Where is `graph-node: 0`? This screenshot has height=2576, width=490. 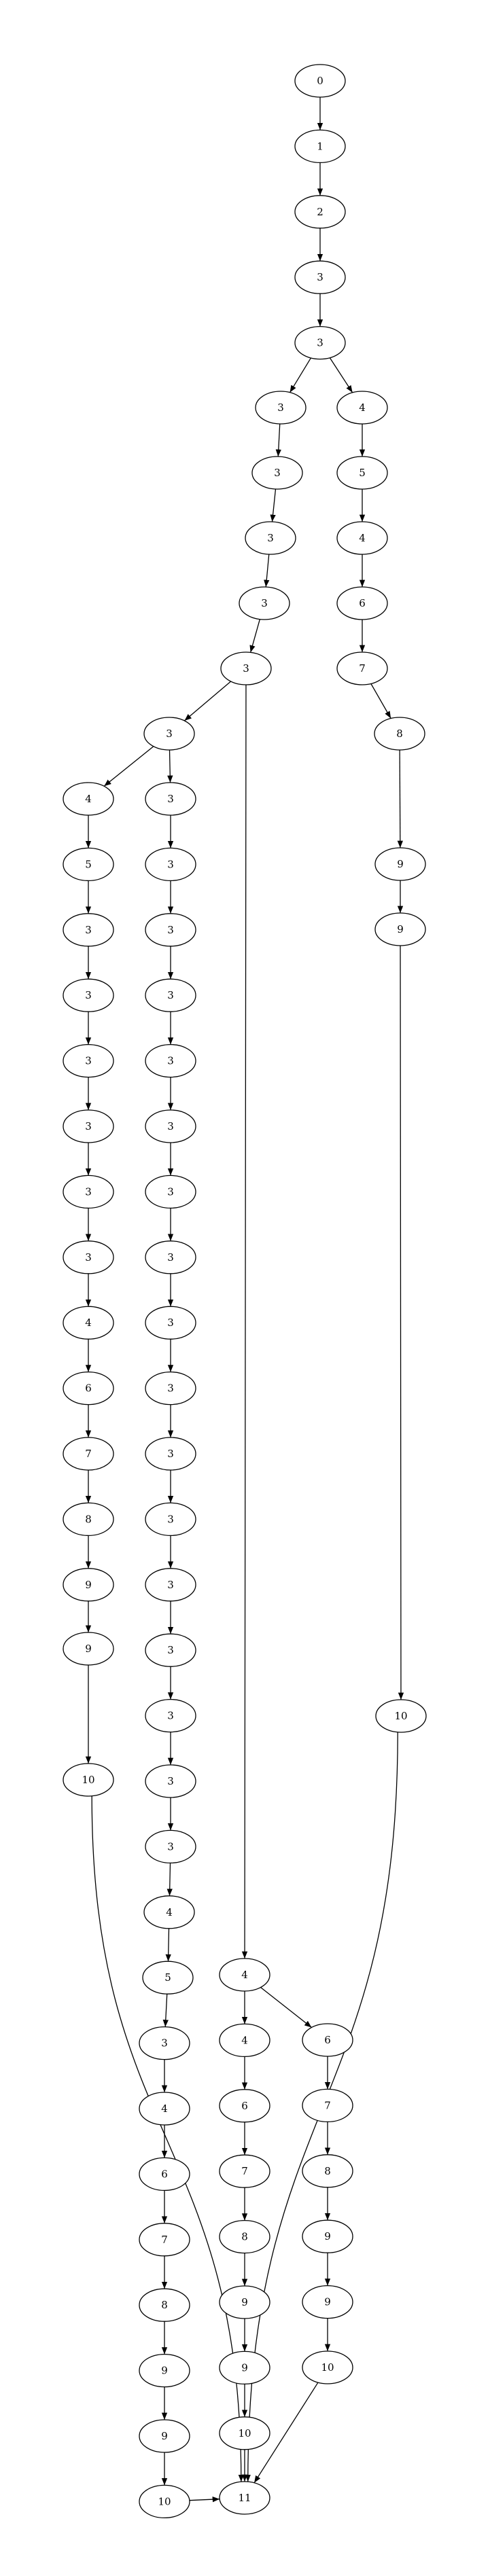 graph-node: 0 is located at coordinates (320, 81).